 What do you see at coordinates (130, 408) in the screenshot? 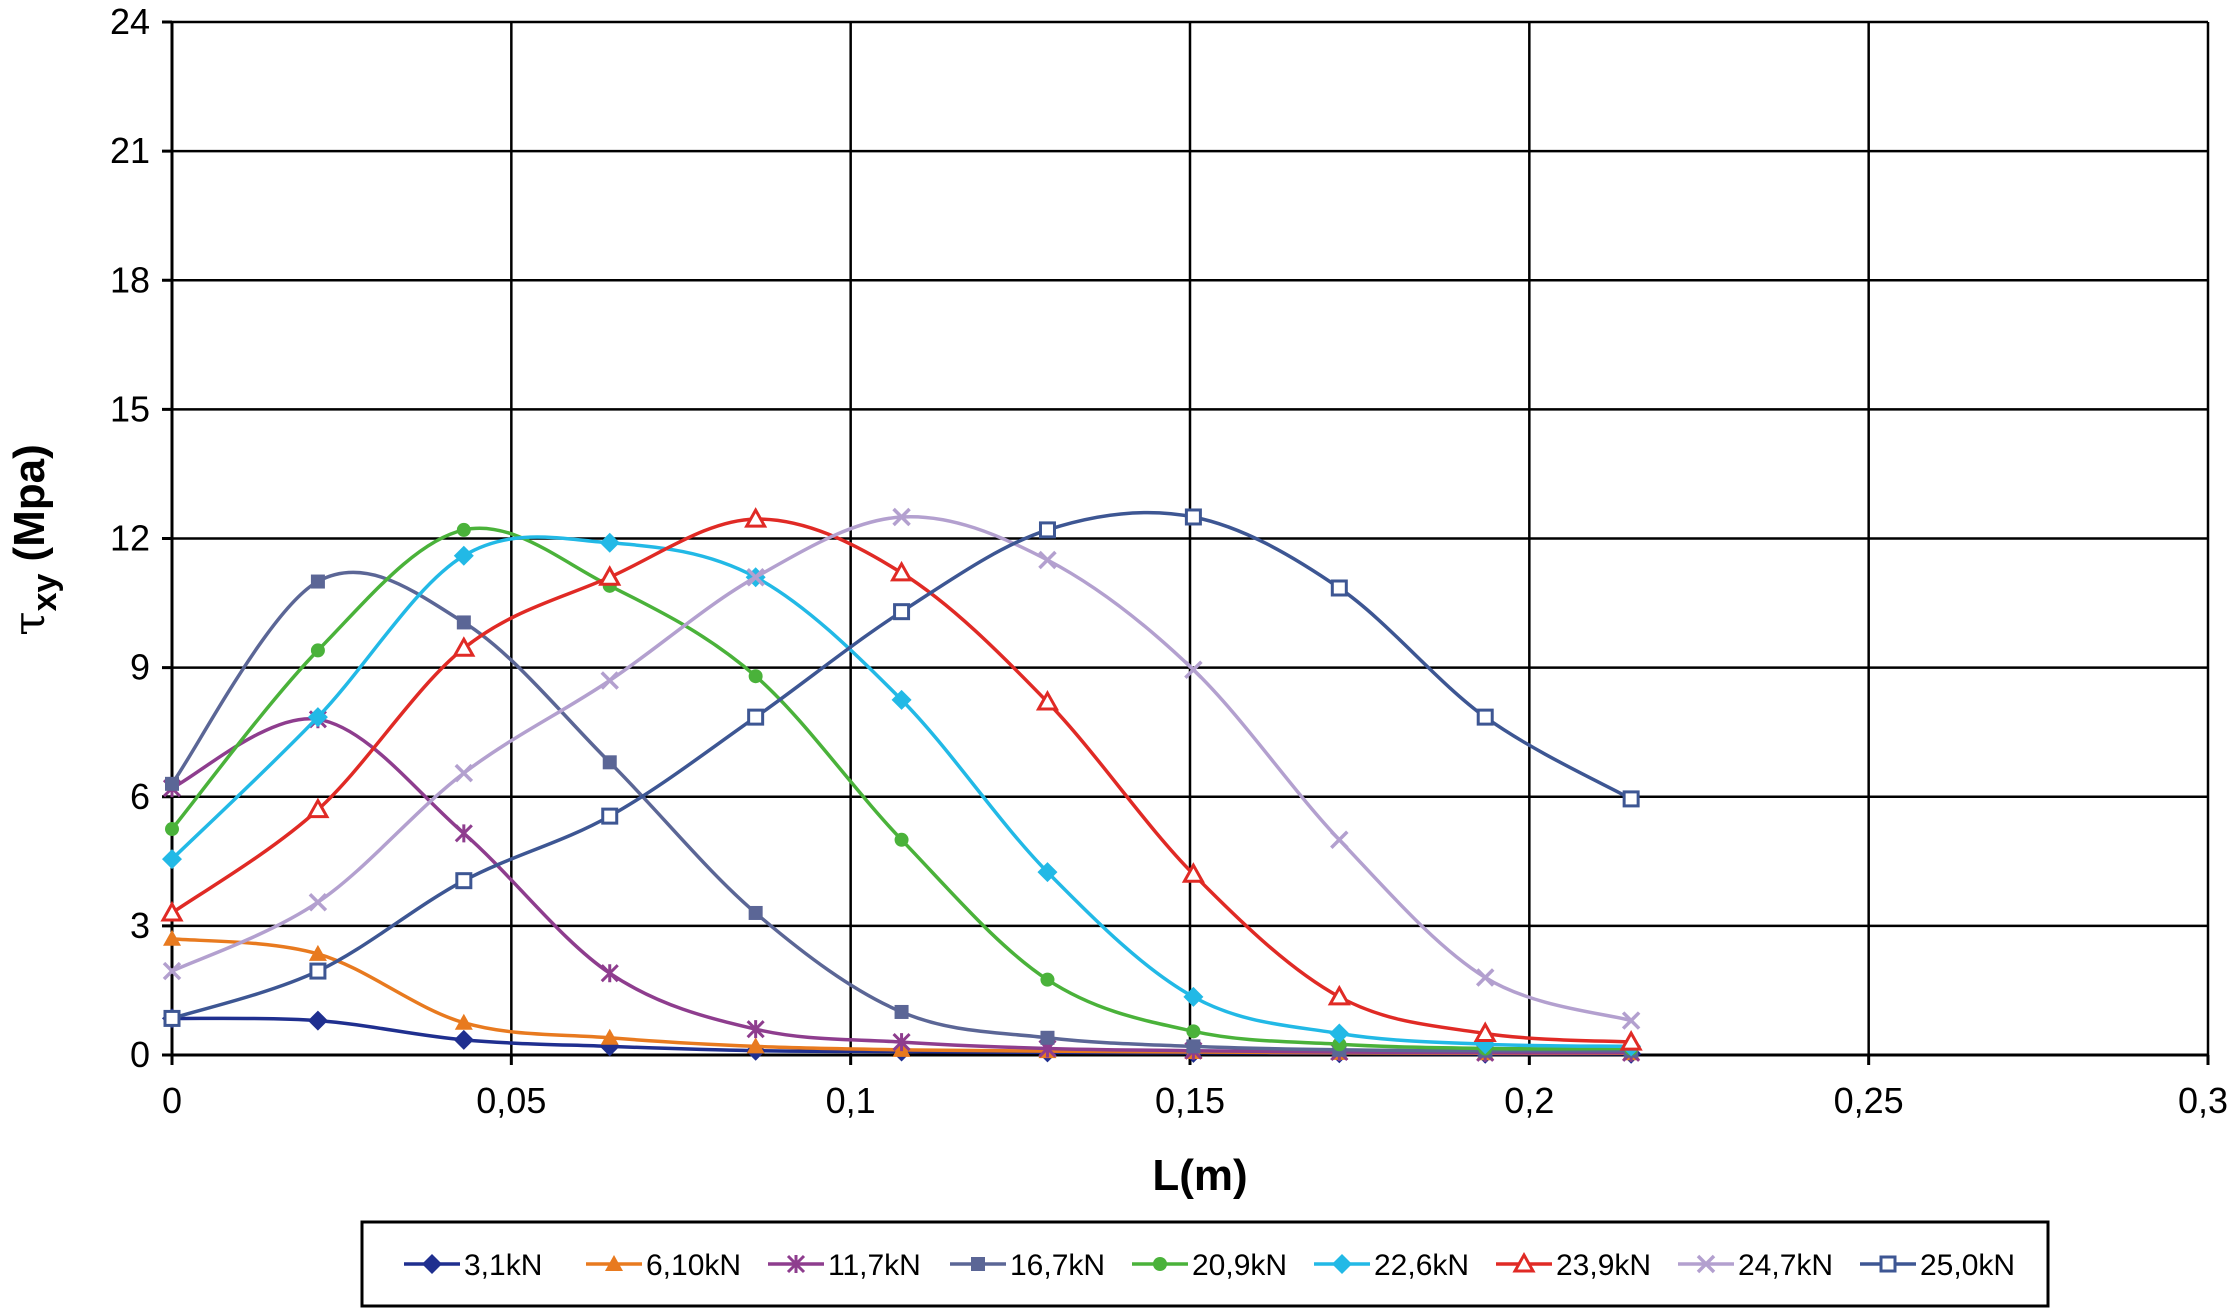
I see `y-tick-label: 15` at bounding box center [130, 408].